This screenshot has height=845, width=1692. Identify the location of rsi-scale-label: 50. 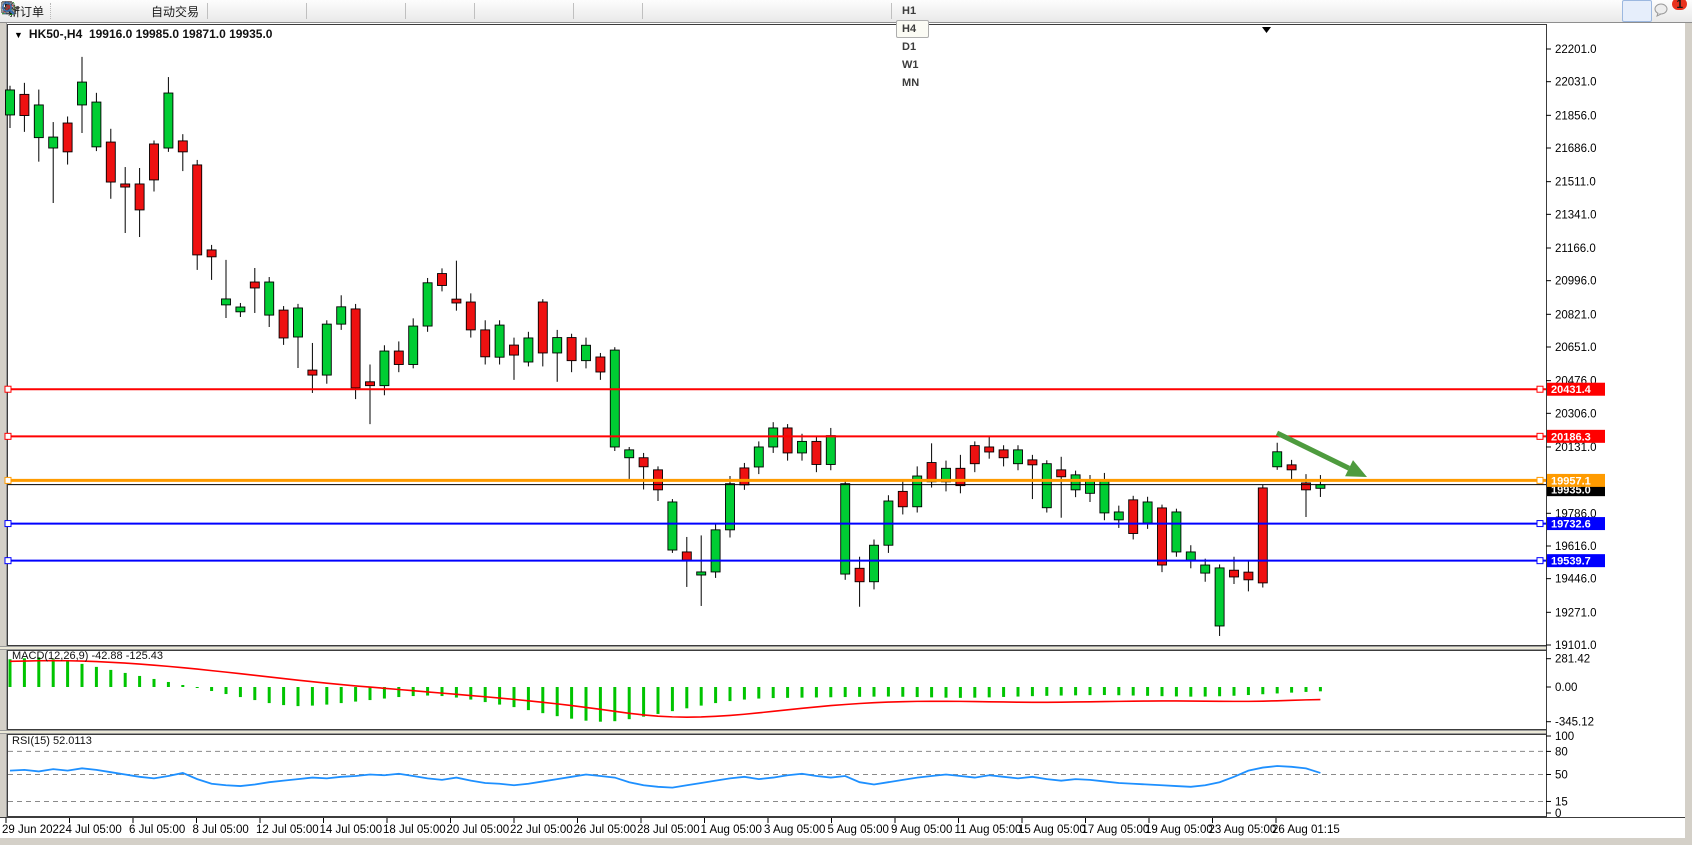
(1561, 776).